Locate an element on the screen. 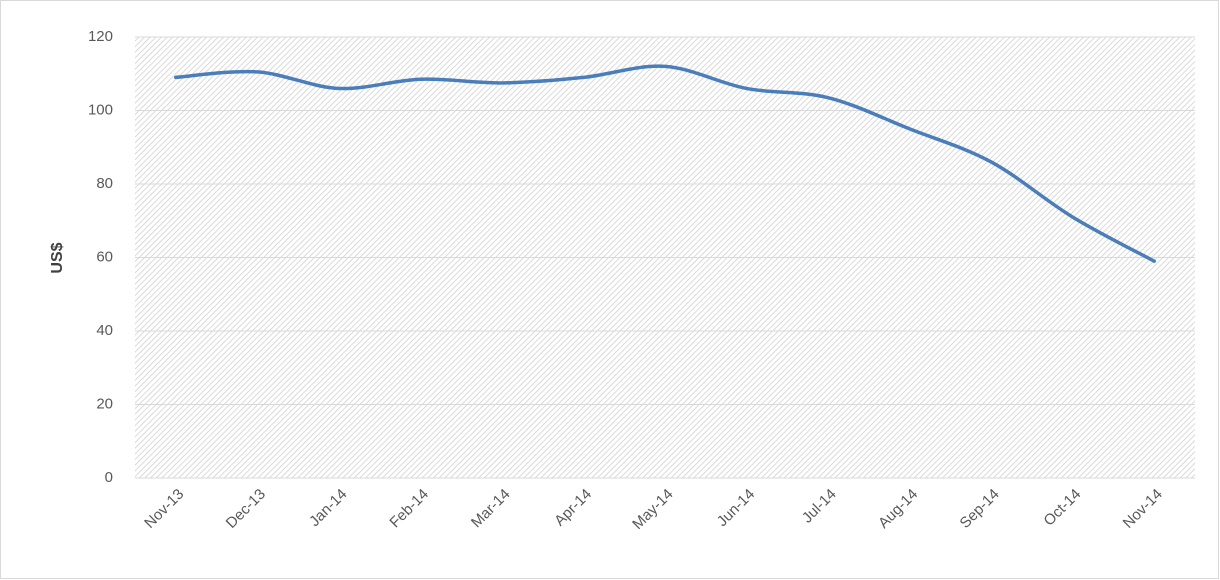 This screenshot has width=1220, height=580. y-tick-label: 20 is located at coordinates (104, 403).